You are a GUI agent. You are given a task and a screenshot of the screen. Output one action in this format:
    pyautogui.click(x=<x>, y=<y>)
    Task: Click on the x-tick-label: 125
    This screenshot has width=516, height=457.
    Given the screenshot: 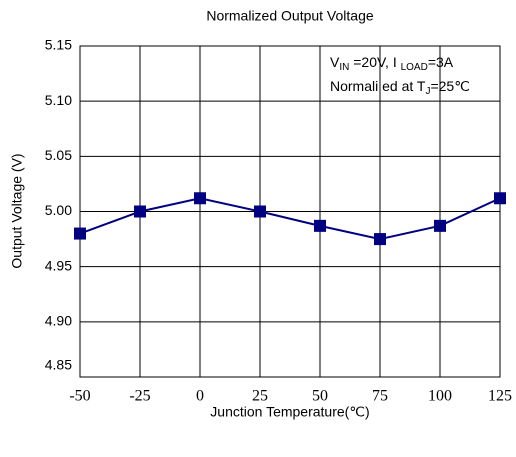 What is the action you would take?
    pyautogui.click(x=500, y=396)
    